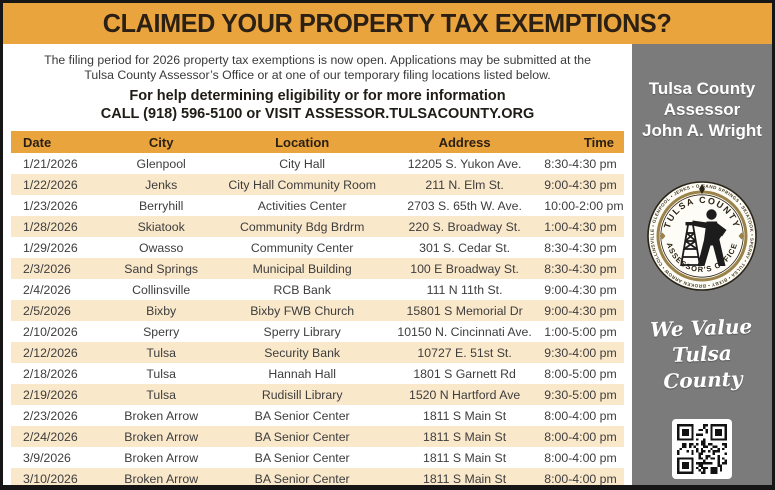 The height and width of the screenshot is (490, 775). Describe the element at coordinates (161, 226) in the screenshot. I see `table-cell: Skiatook` at that location.